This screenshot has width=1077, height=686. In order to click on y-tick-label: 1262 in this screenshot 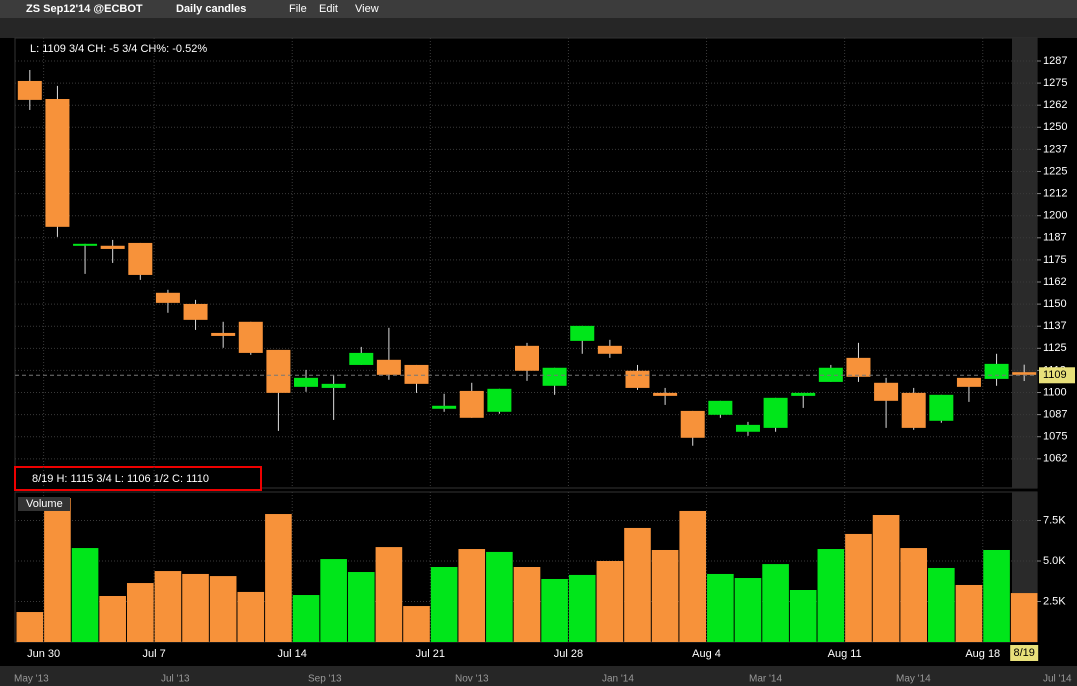, I will do `click(1055, 105)`.